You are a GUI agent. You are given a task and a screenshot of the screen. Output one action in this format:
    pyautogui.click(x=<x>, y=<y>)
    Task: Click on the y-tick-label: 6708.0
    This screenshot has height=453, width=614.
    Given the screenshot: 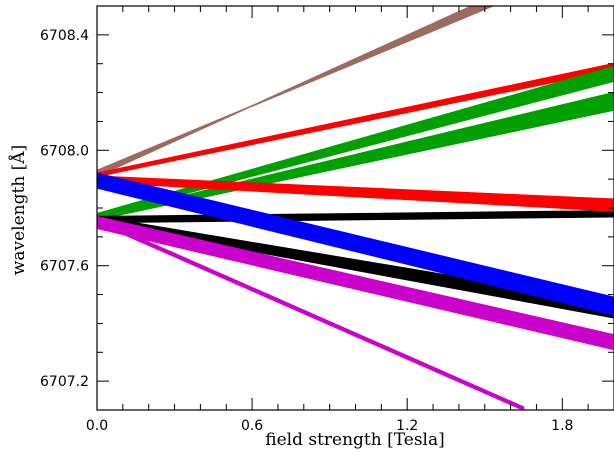 What is the action you would take?
    pyautogui.click(x=64, y=151)
    